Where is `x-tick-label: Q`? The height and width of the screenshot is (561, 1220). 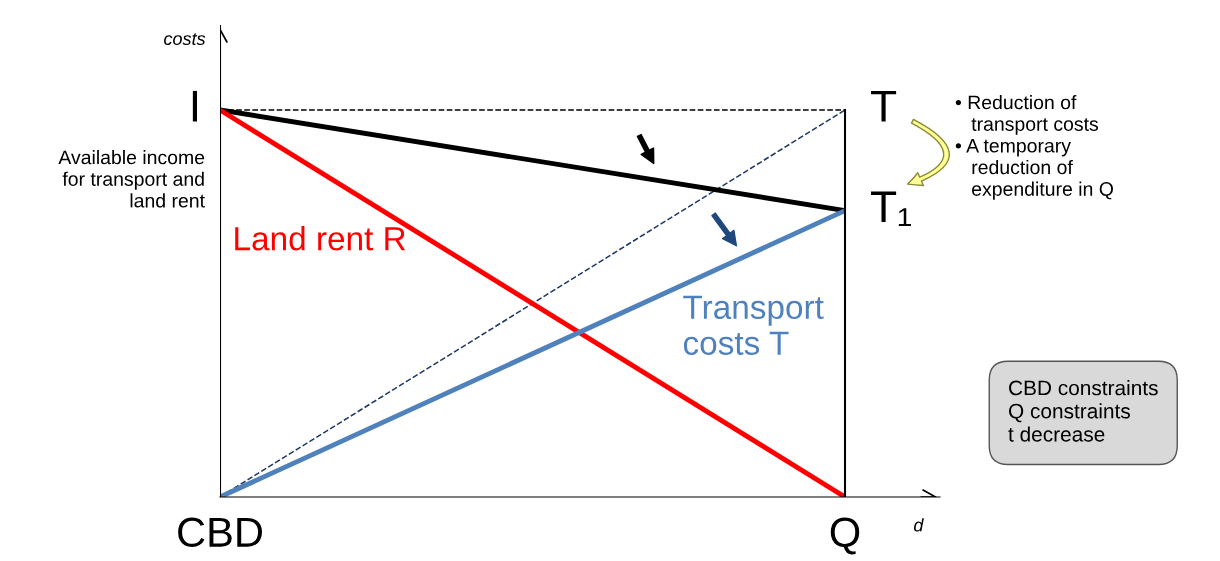 x-tick-label: Q is located at coordinates (845, 536).